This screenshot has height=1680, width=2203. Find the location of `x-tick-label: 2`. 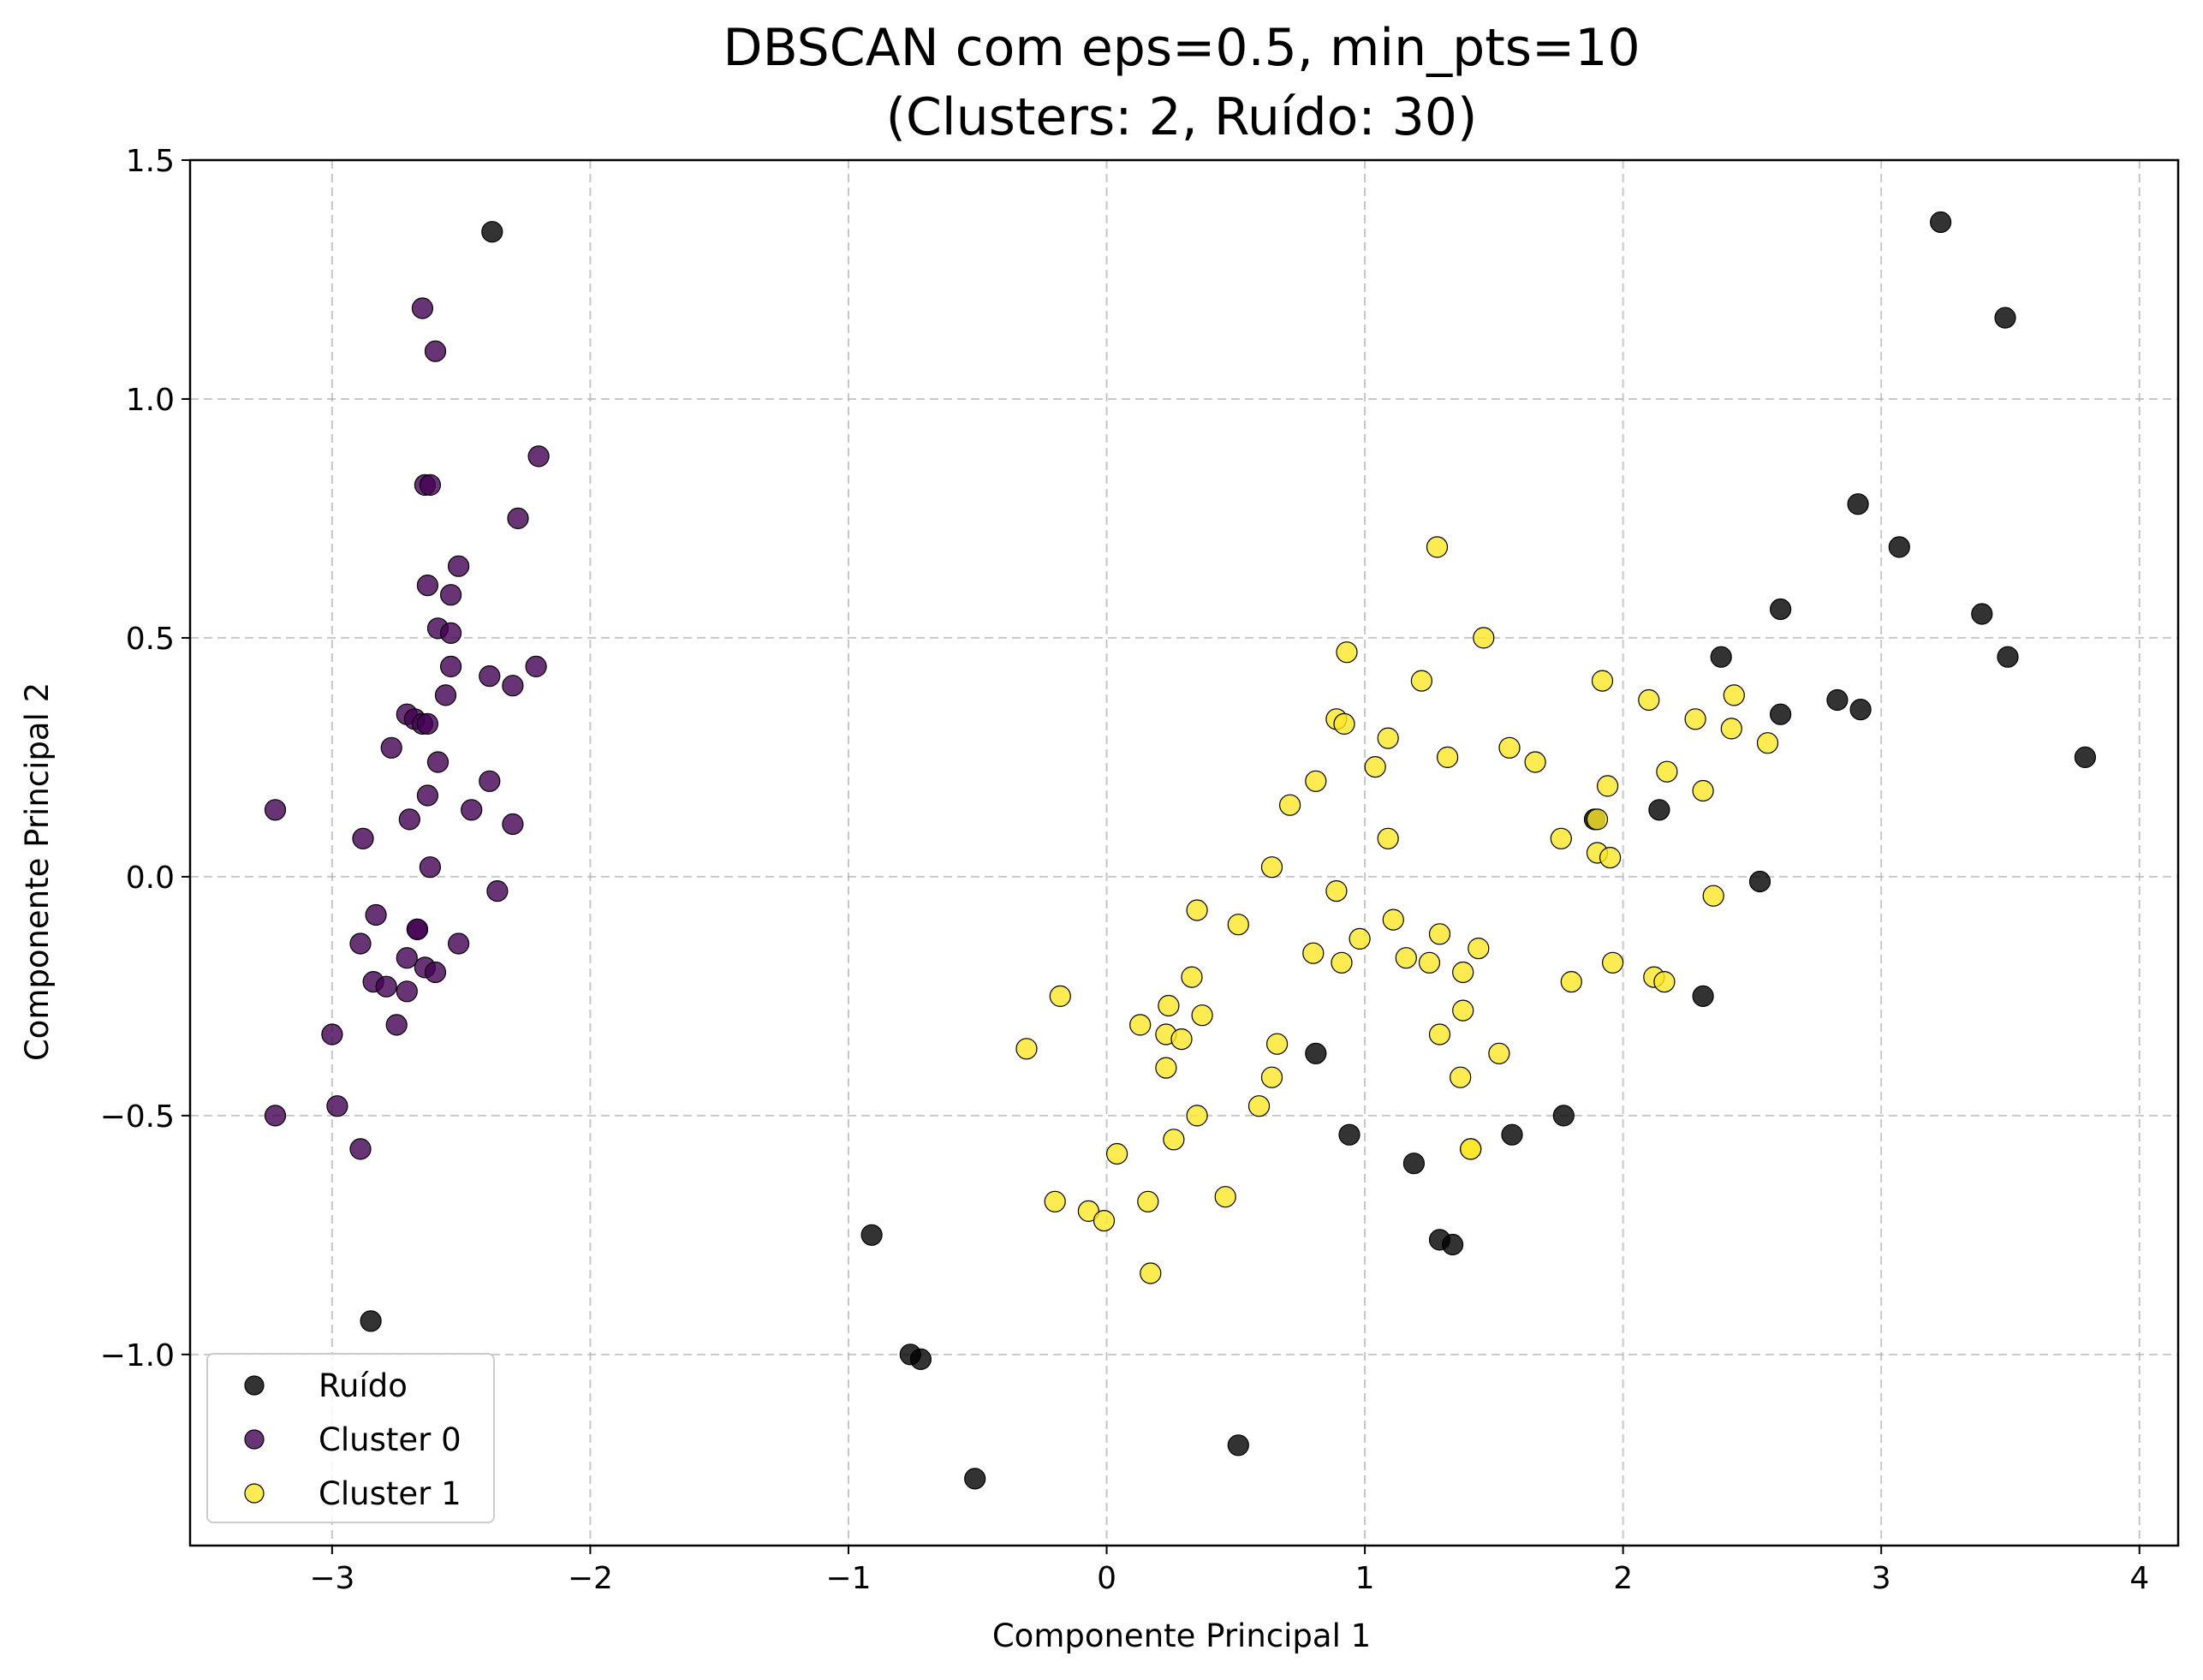

x-tick-label: 2 is located at coordinates (1623, 1578).